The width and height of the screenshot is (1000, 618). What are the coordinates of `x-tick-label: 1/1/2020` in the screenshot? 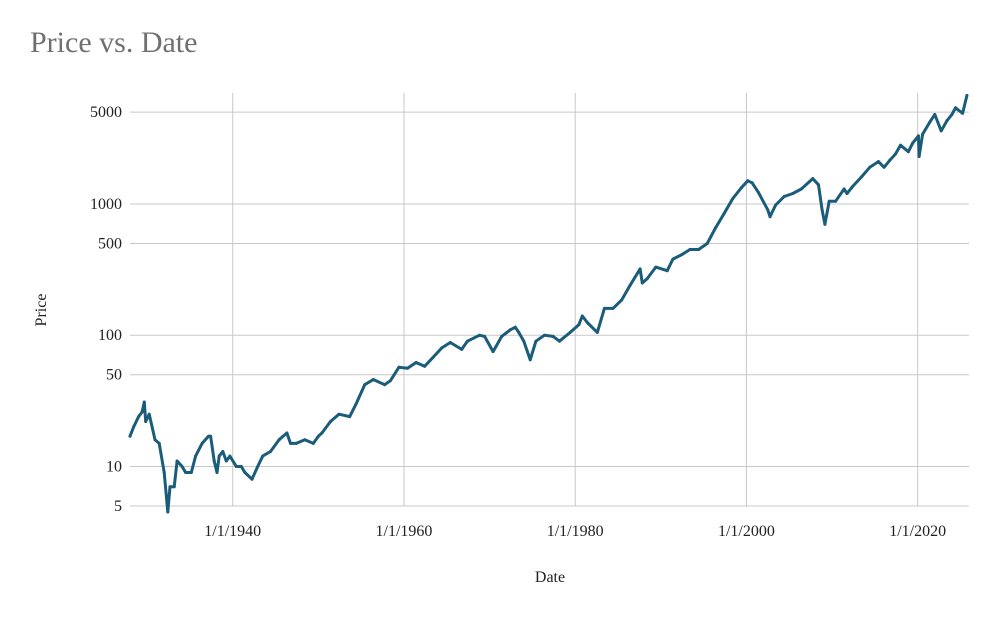 It's located at (917, 531).